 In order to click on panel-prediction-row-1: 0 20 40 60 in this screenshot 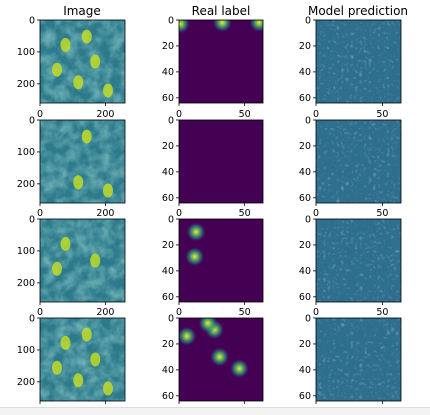, I will do `click(350, 60)`.